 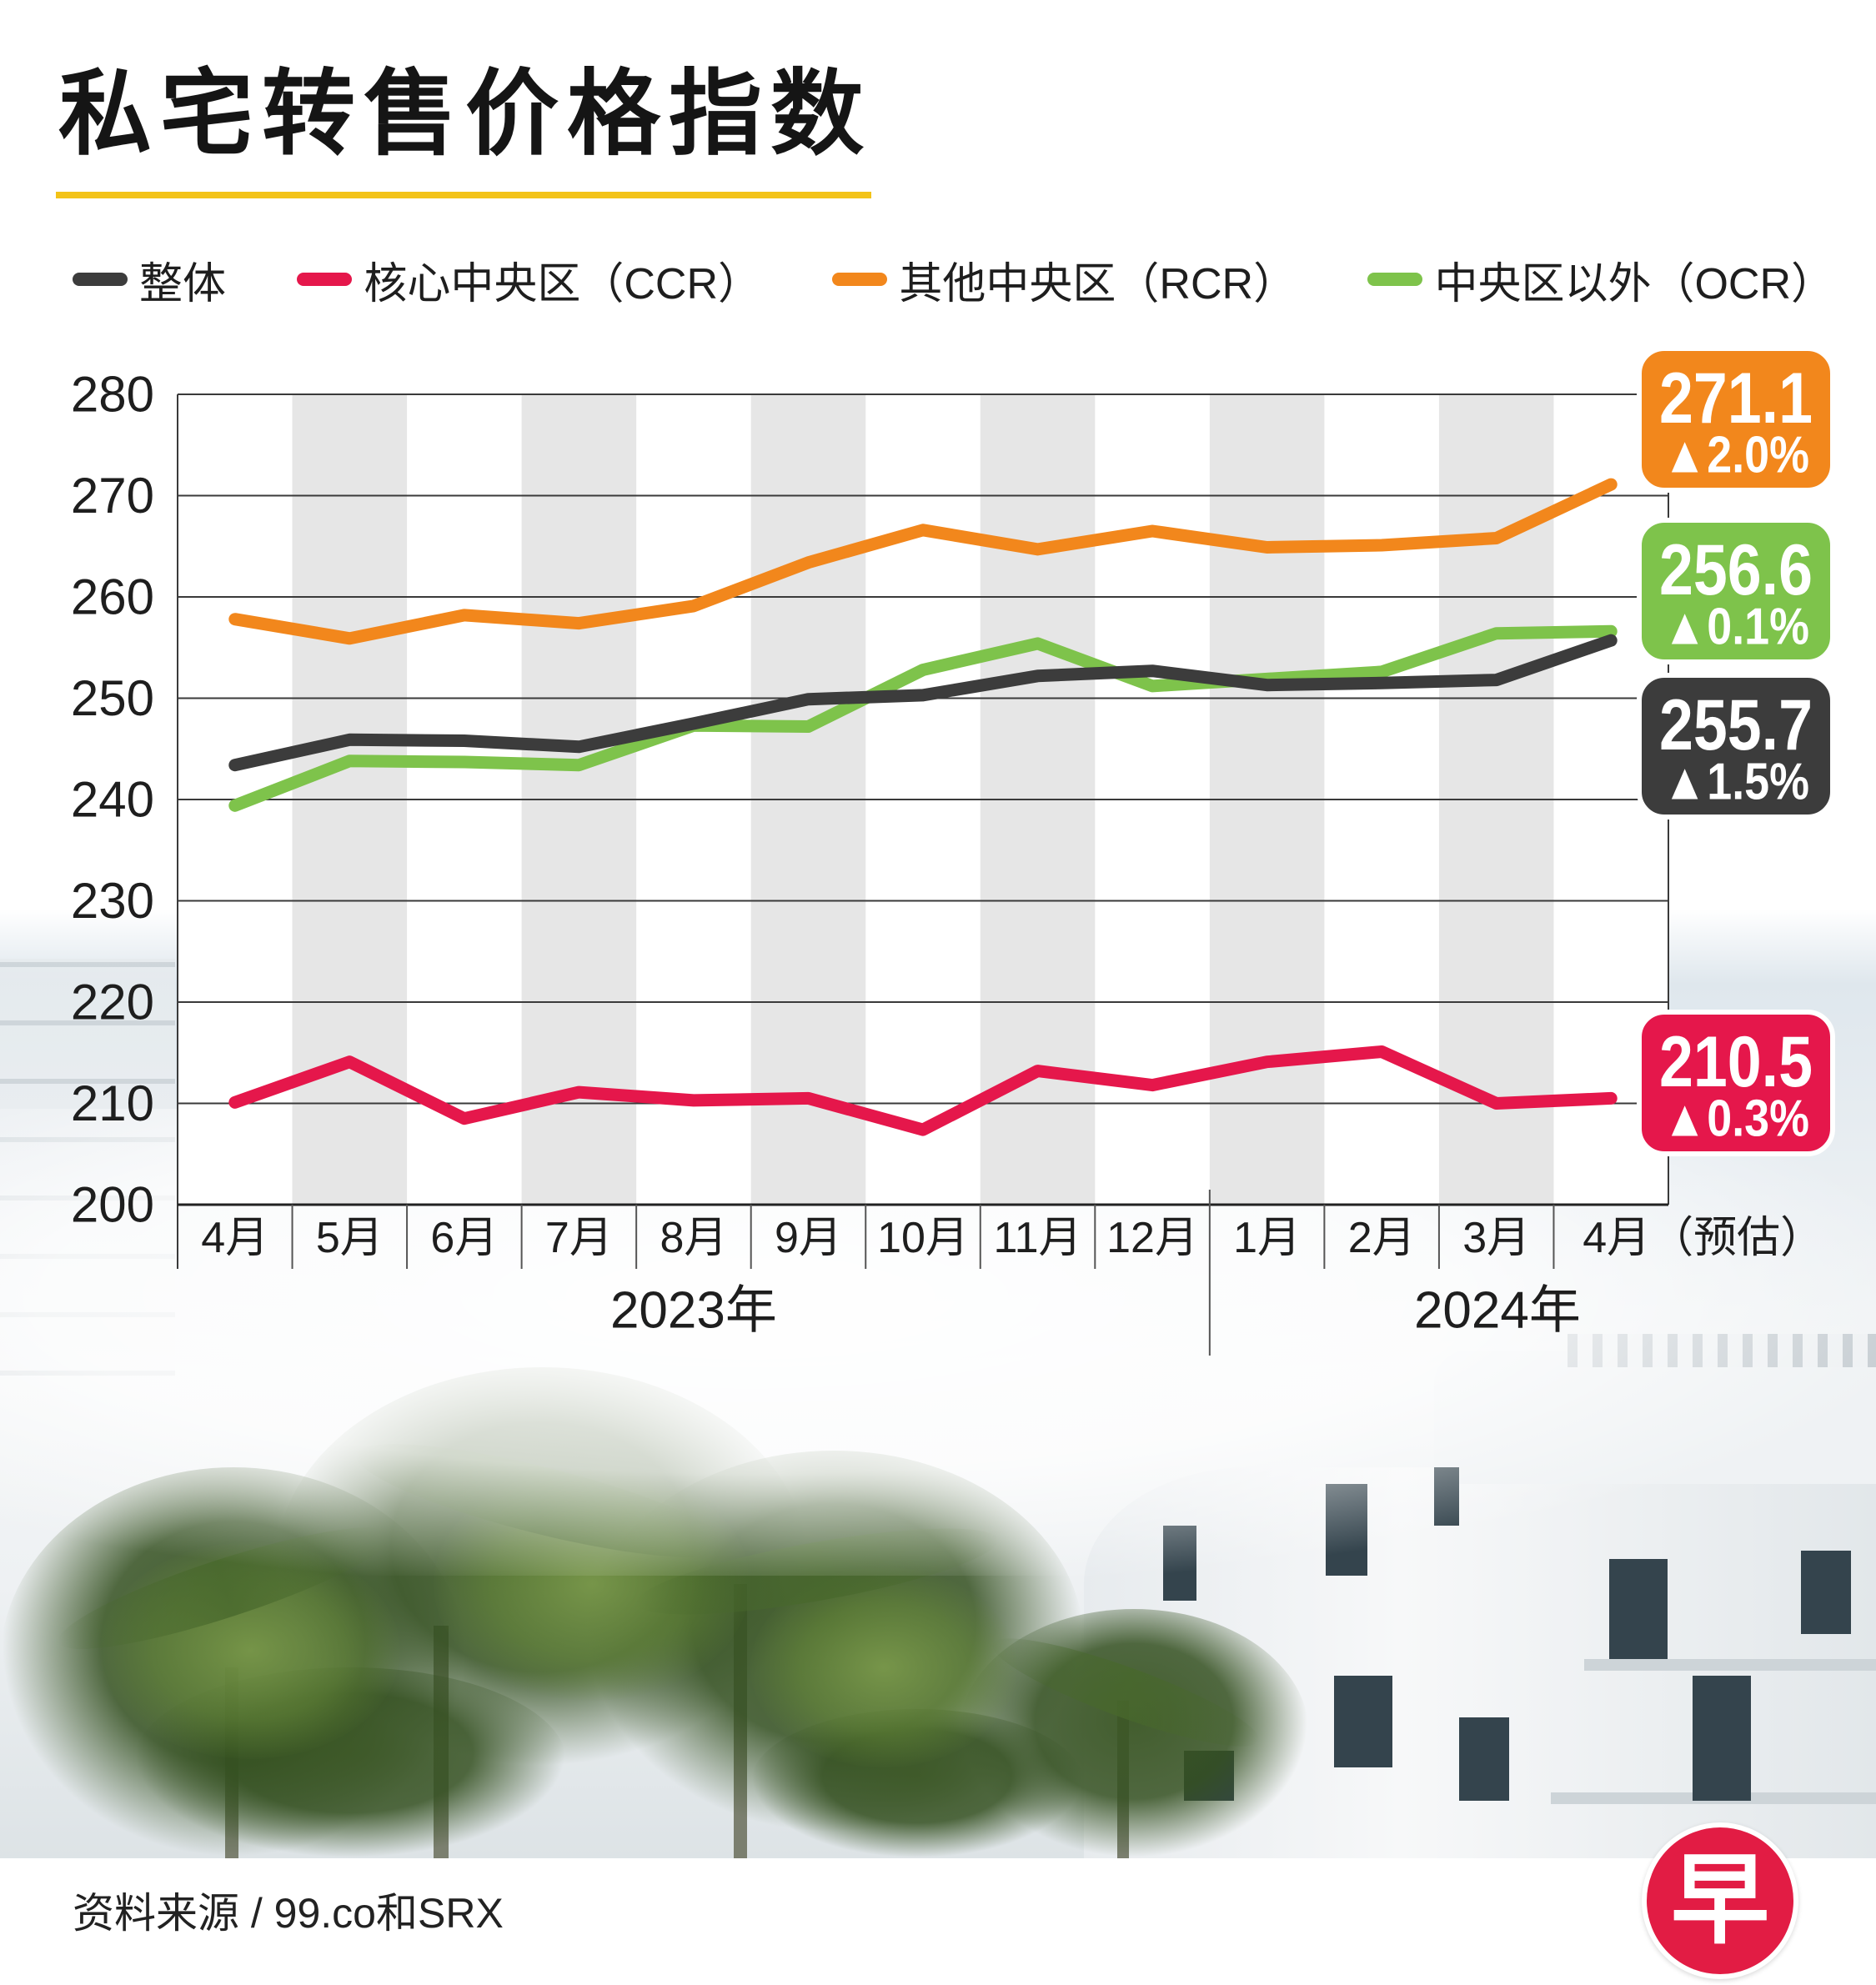 I want to click on legend-label-ccr: 核心中央区（CCR）, so click(x=563, y=283).